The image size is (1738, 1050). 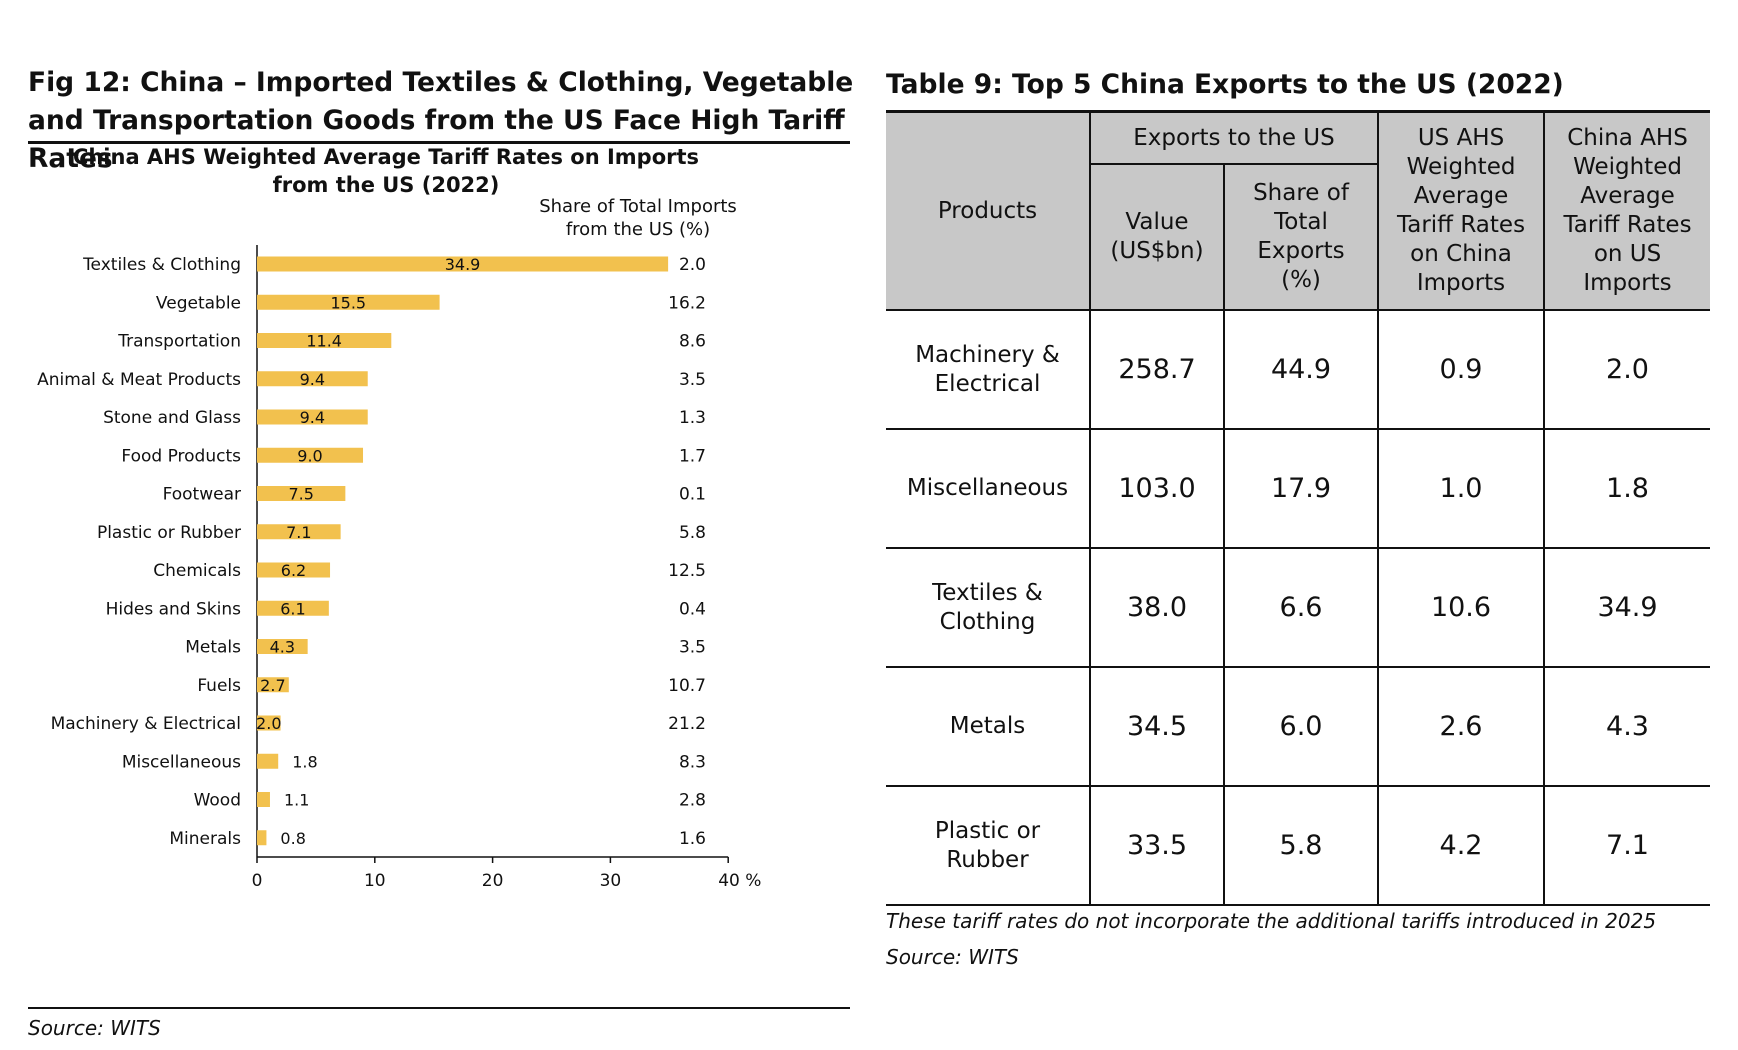 What do you see at coordinates (1461, 608) in the screenshot?
I see `cell-us-ahs: 10.6` at bounding box center [1461, 608].